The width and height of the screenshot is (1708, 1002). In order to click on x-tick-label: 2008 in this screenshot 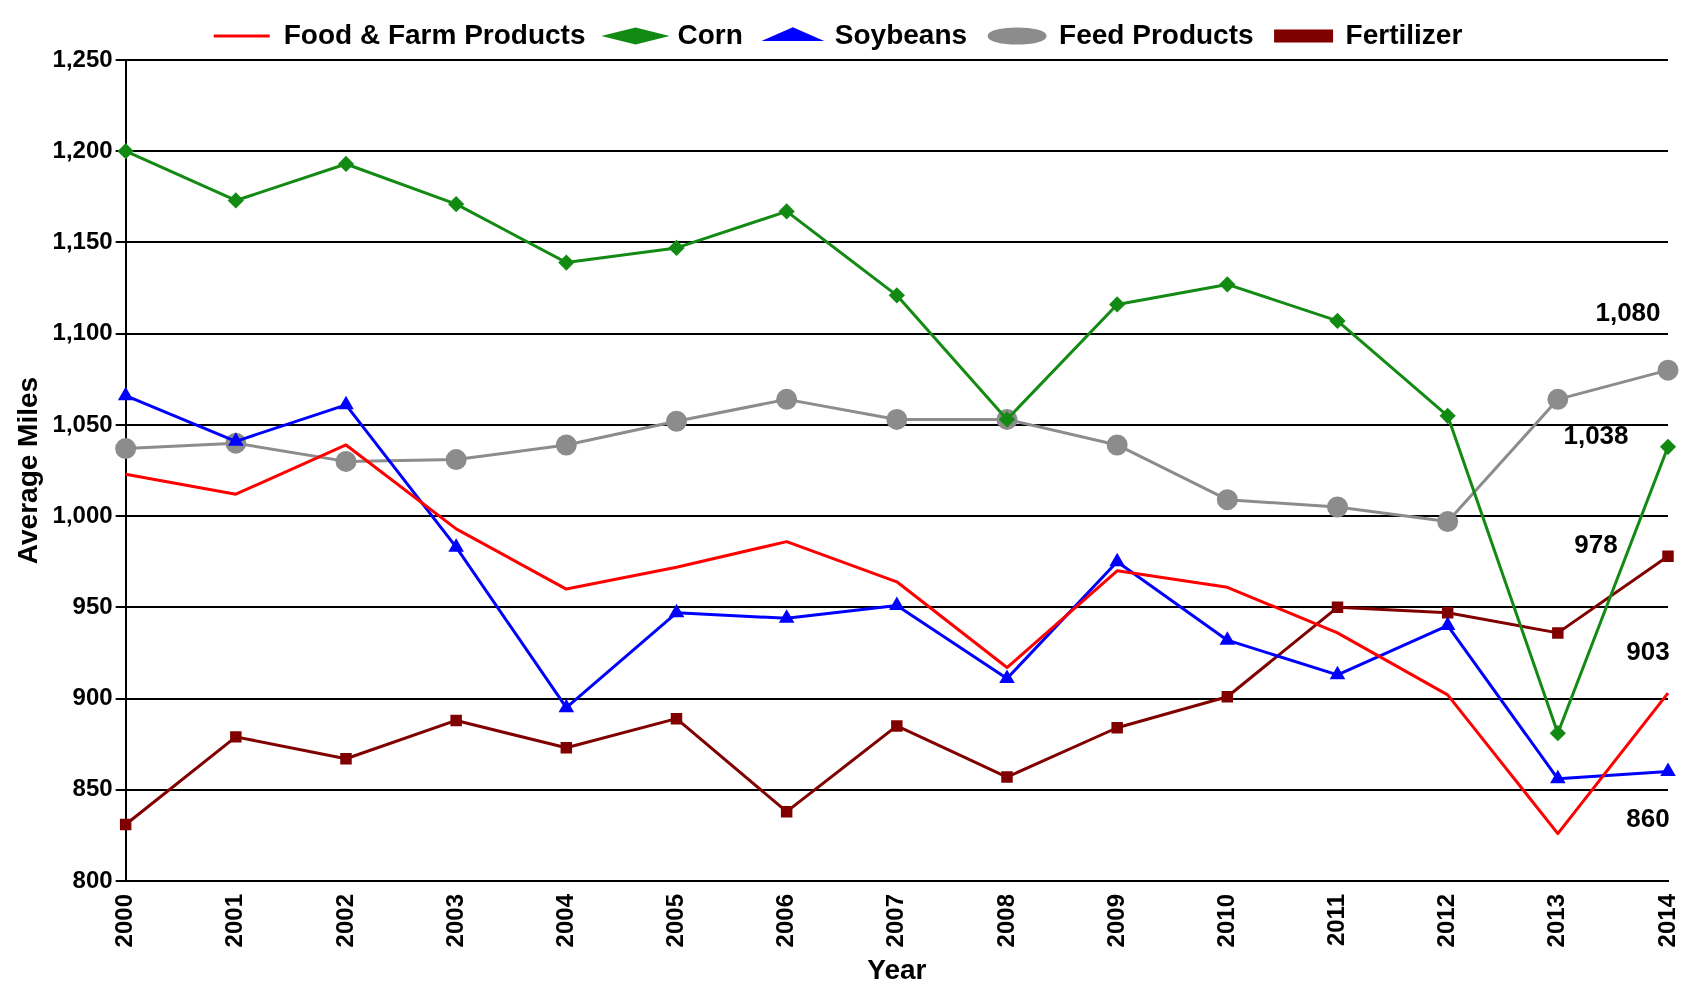, I will do `click(1005, 921)`.